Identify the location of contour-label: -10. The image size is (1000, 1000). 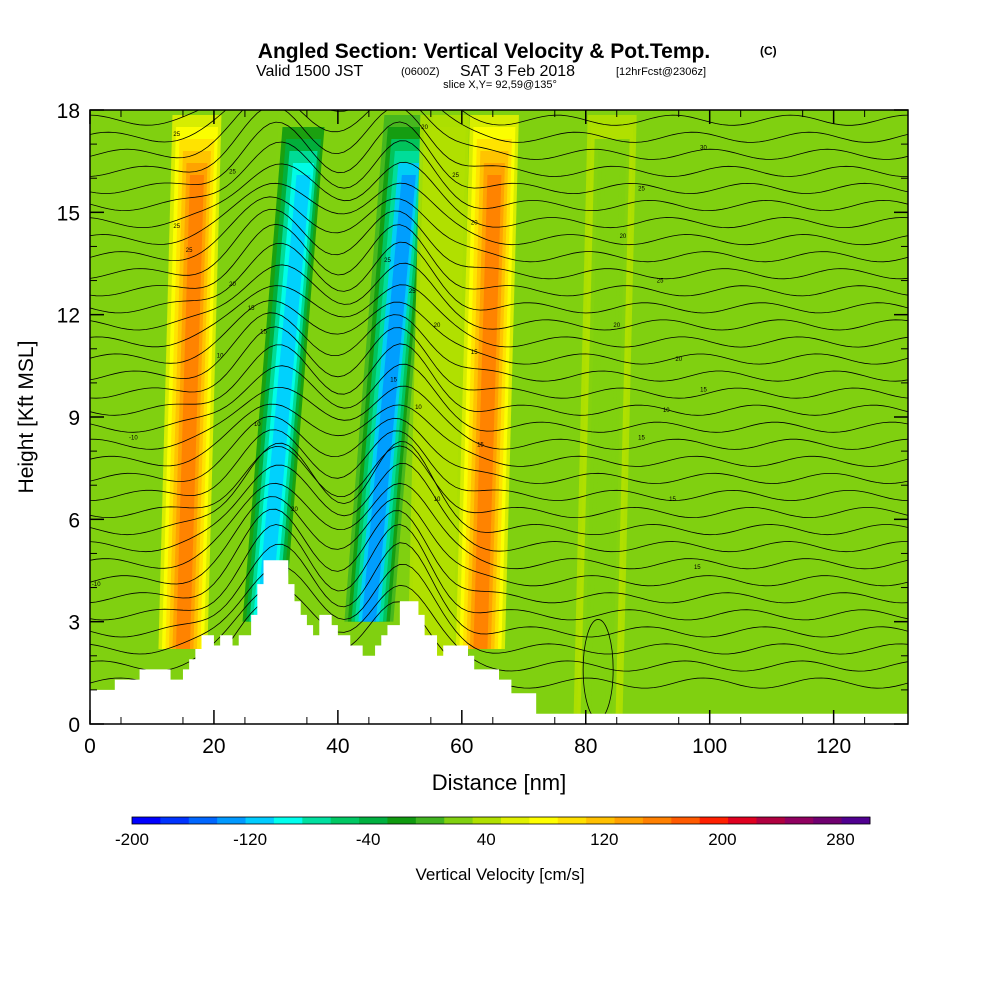
(96, 585).